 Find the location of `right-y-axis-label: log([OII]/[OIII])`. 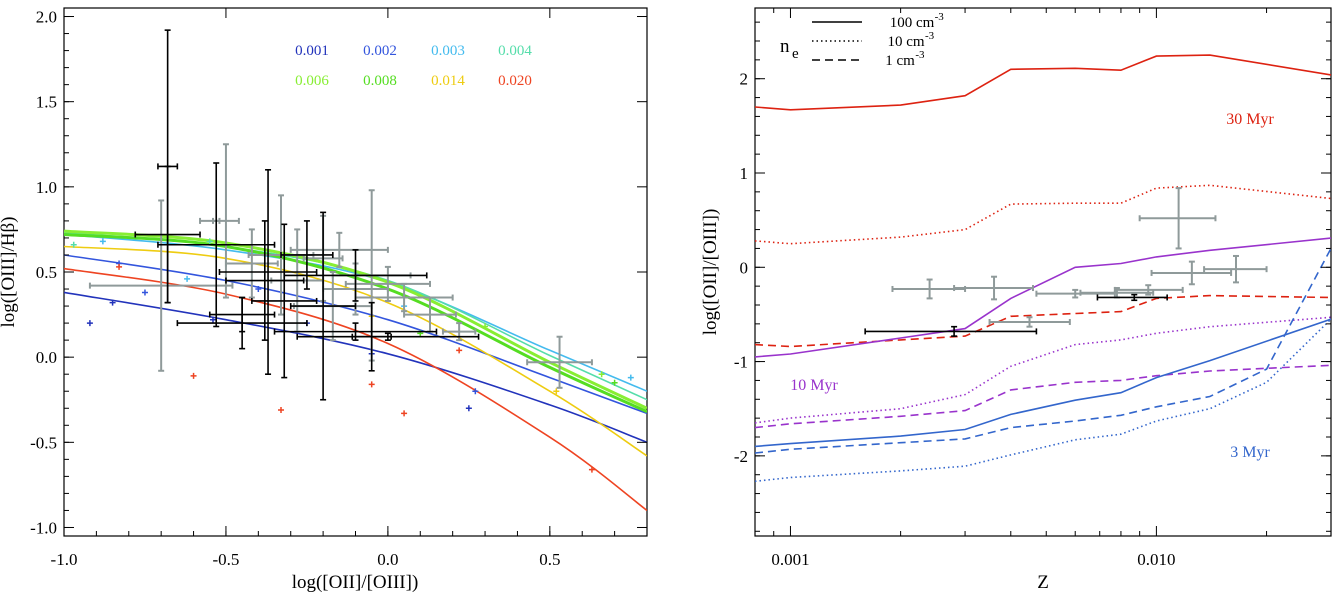

right-y-axis-label: log([OII]/[OIII]) is located at coordinates (710, 272).